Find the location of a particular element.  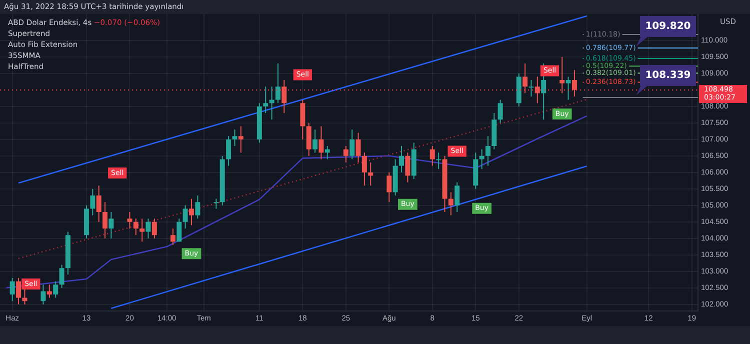

annotation: 108.339 is located at coordinates (668, 75).